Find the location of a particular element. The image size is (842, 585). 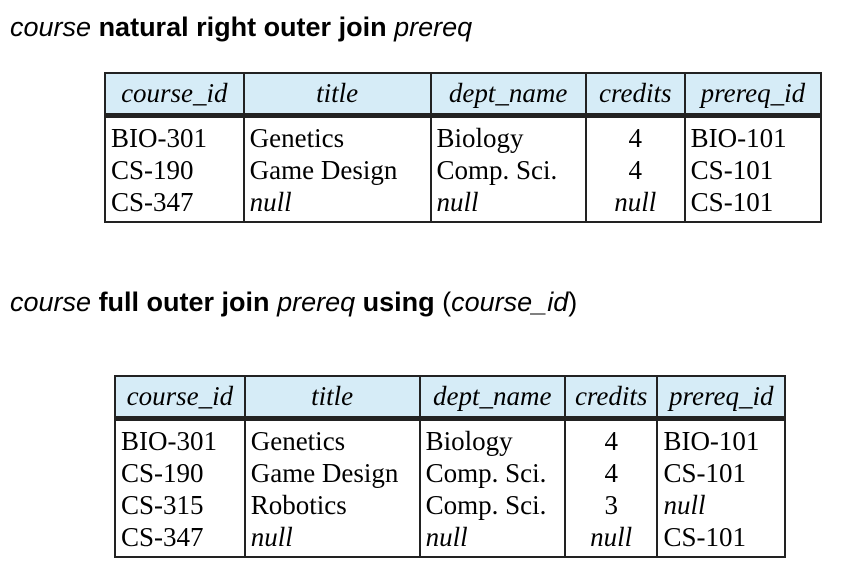

table-row: CS-315 Robotics Comp. Sci. 3 null is located at coordinates (450, 506).